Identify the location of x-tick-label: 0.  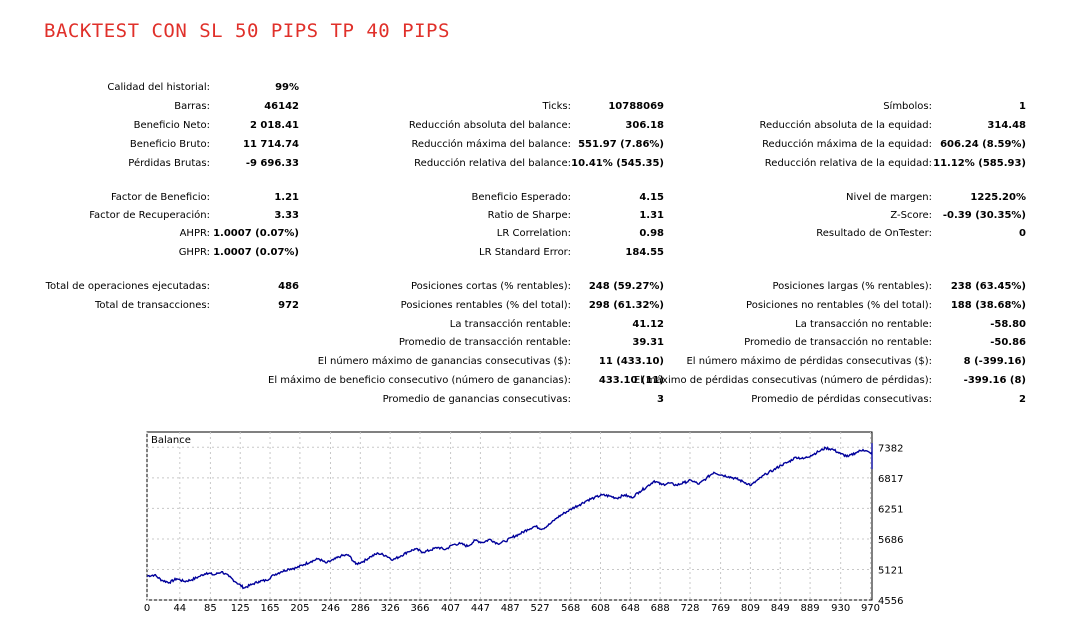
(147, 608).